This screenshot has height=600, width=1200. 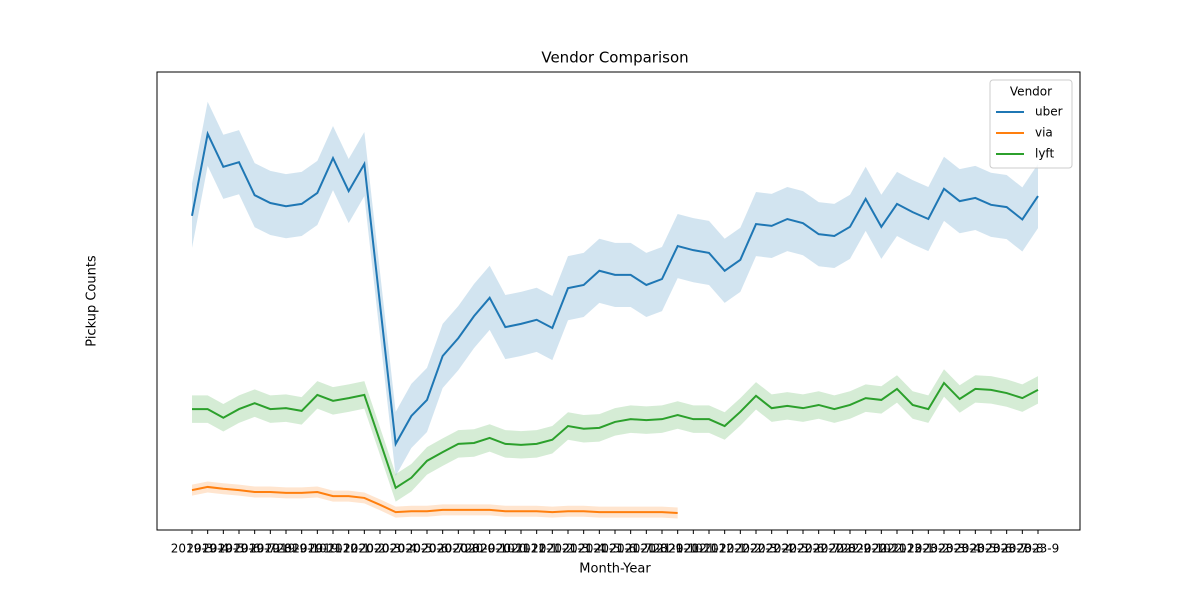 I want to click on x-tick-label: 2022-12, so click(x=897, y=549).